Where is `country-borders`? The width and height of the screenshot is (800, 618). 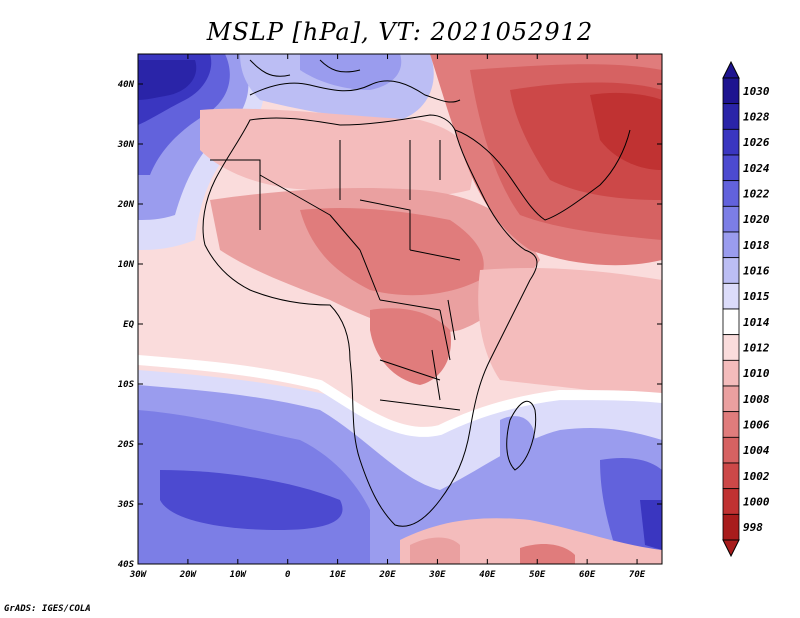 country-borders is located at coordinates (335, 275).